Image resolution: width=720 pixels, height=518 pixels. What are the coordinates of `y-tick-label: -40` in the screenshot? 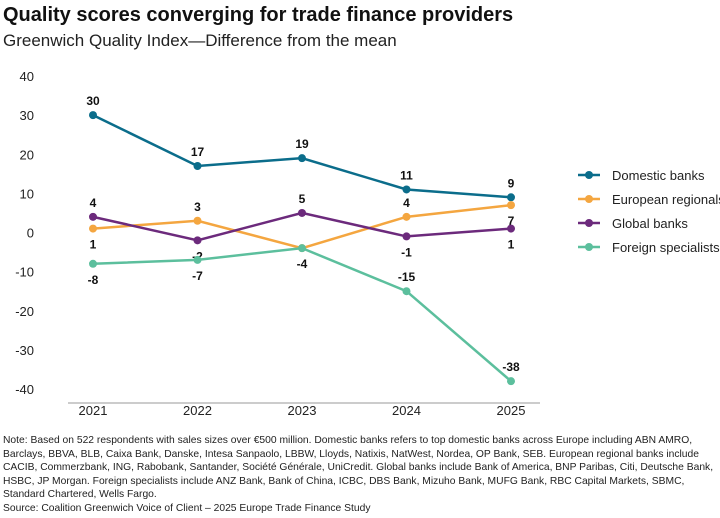 It's located at (24, 389).